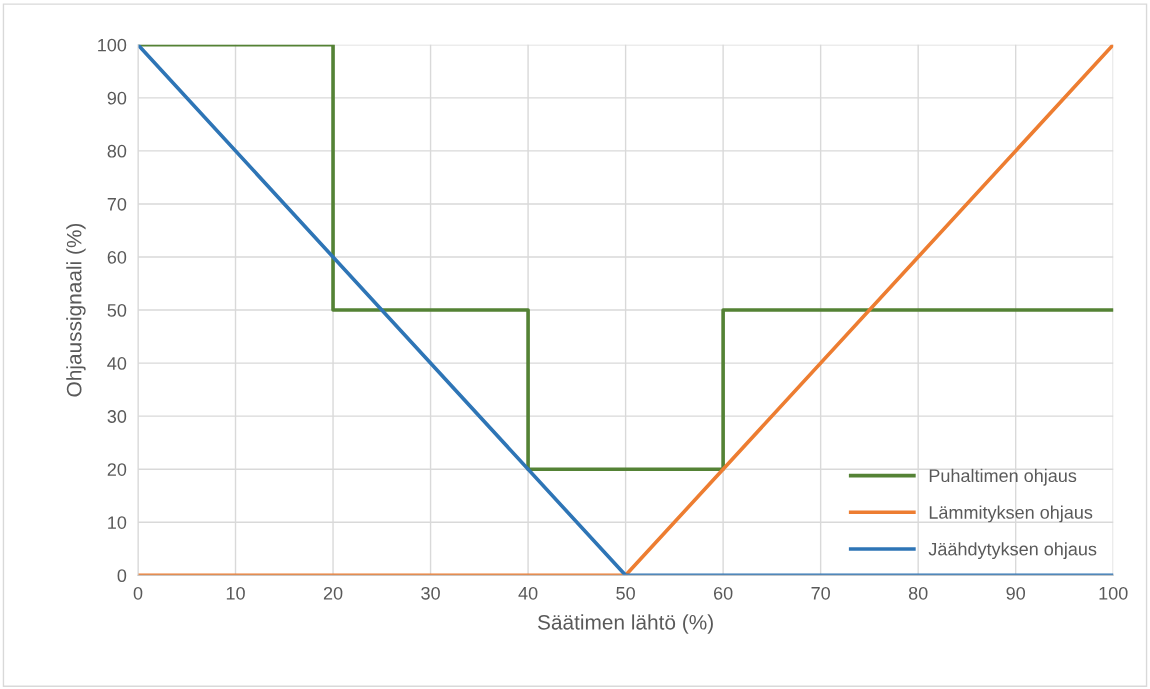 The height and width of the screenshot is (689, 1150). What do you see at coordinates (1113, 593) in the screenshot?
I see `x-tick-label: 100` at bounding box center [1113, 593].